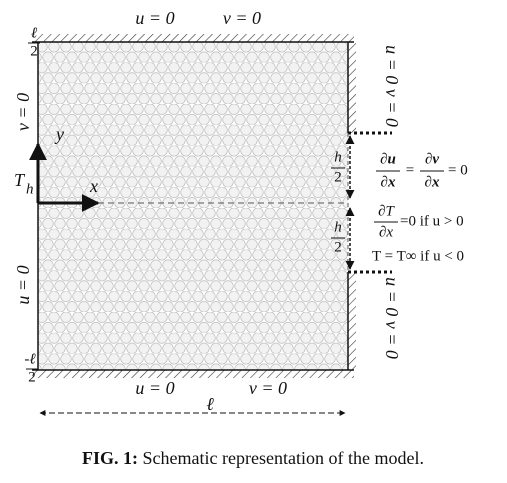 This screenshot has height=483, width=507. I want to click on equals-zero: = 0, so click(458, 170).